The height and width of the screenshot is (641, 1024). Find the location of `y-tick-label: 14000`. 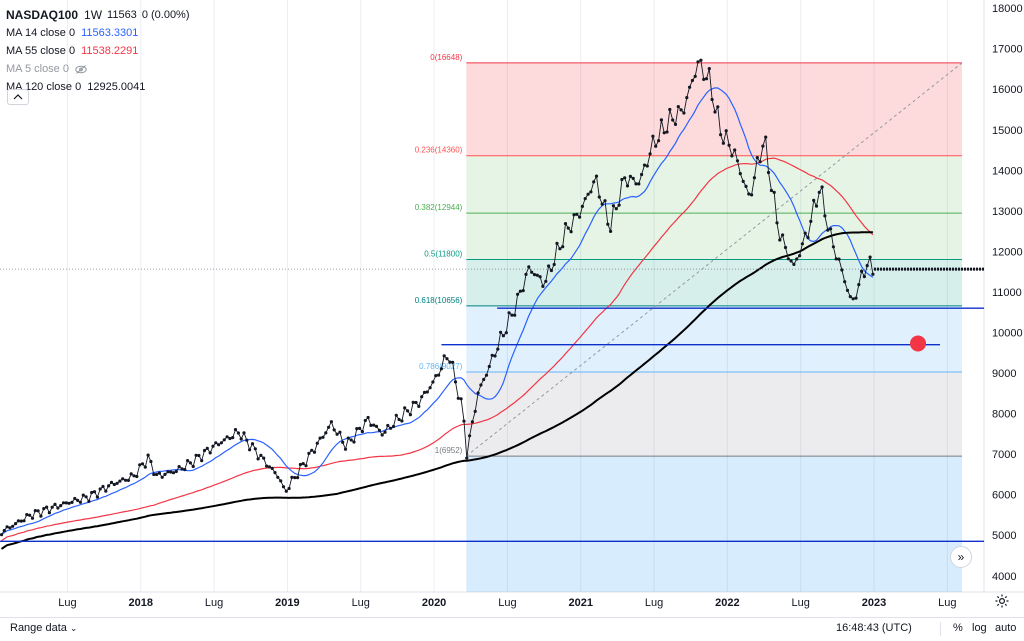

y-tick-label: 14000 is located at coordinates (1007, 171).